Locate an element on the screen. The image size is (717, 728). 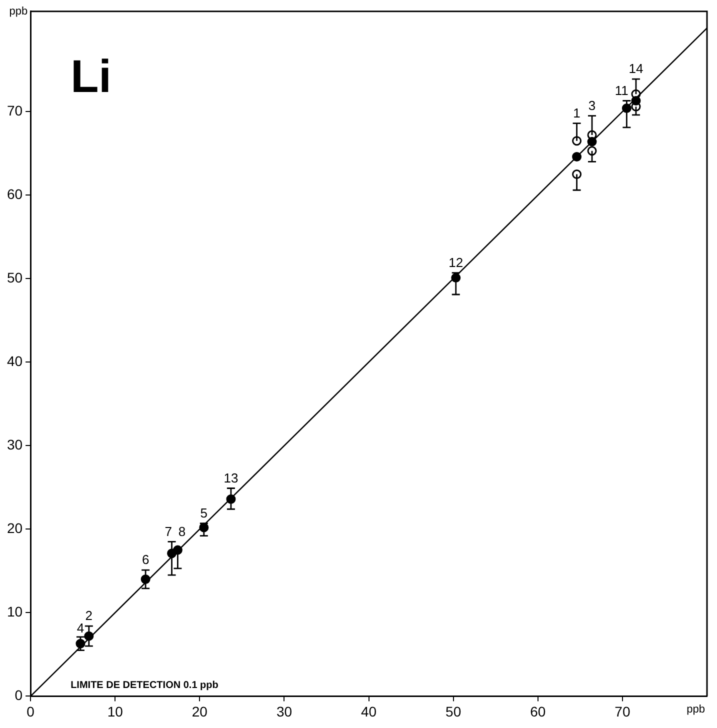
x-axis-title: ppb is located at coordinates (695, 710).